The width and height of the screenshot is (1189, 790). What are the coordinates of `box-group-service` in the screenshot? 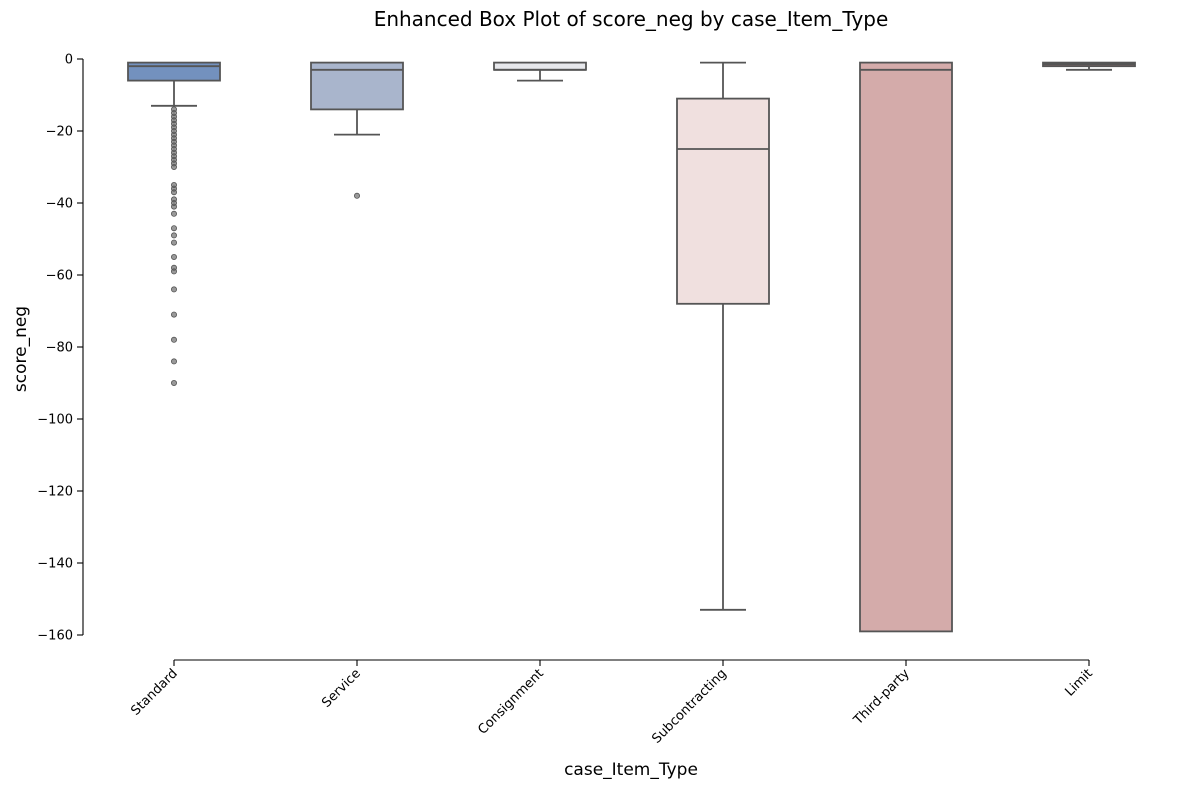 It's located at (357, 130).